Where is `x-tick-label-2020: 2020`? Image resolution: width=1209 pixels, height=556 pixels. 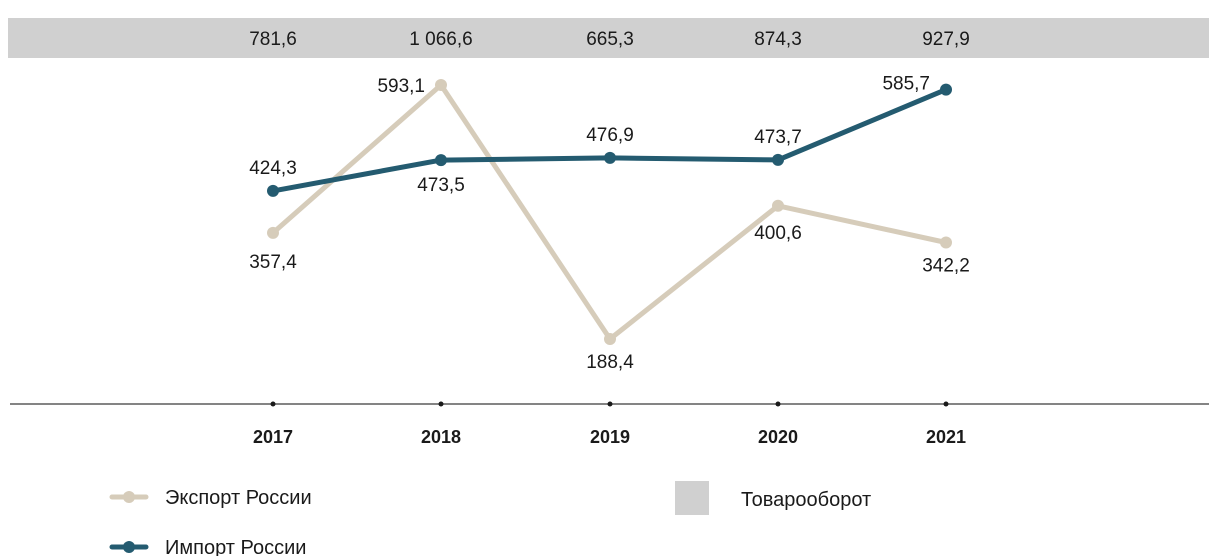 x-tick-label-2020: 2020 is located at coordinates (778, 437).